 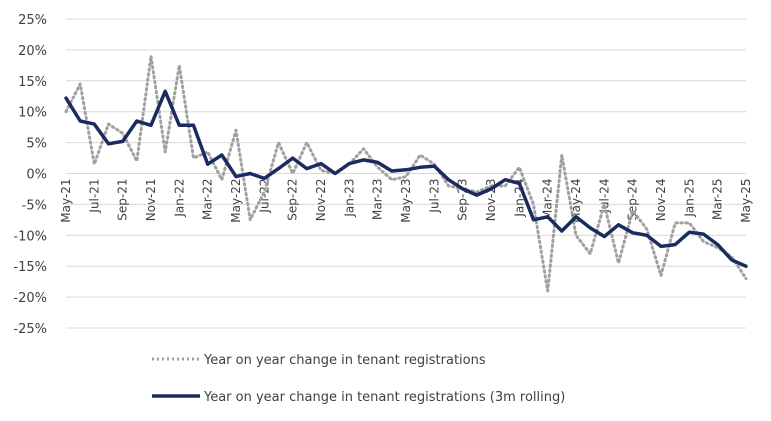 I want to click on x-tick-label: Jul-22, so click(x=264, y=196).